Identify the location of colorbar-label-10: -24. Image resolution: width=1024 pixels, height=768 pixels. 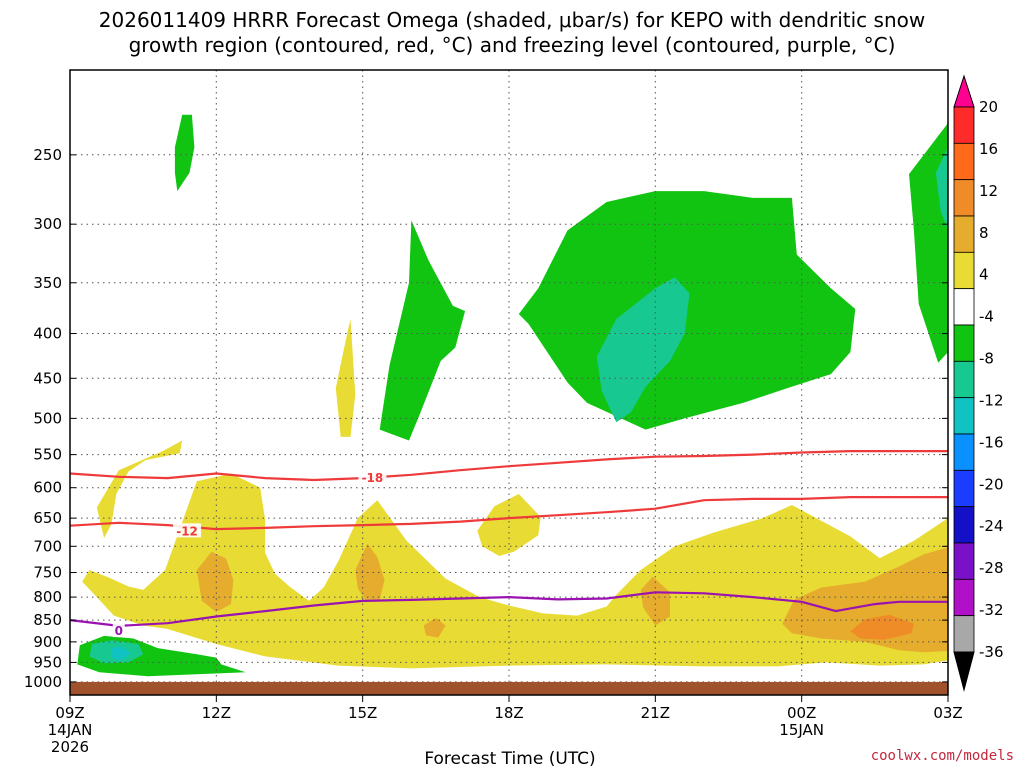
(991, 526).